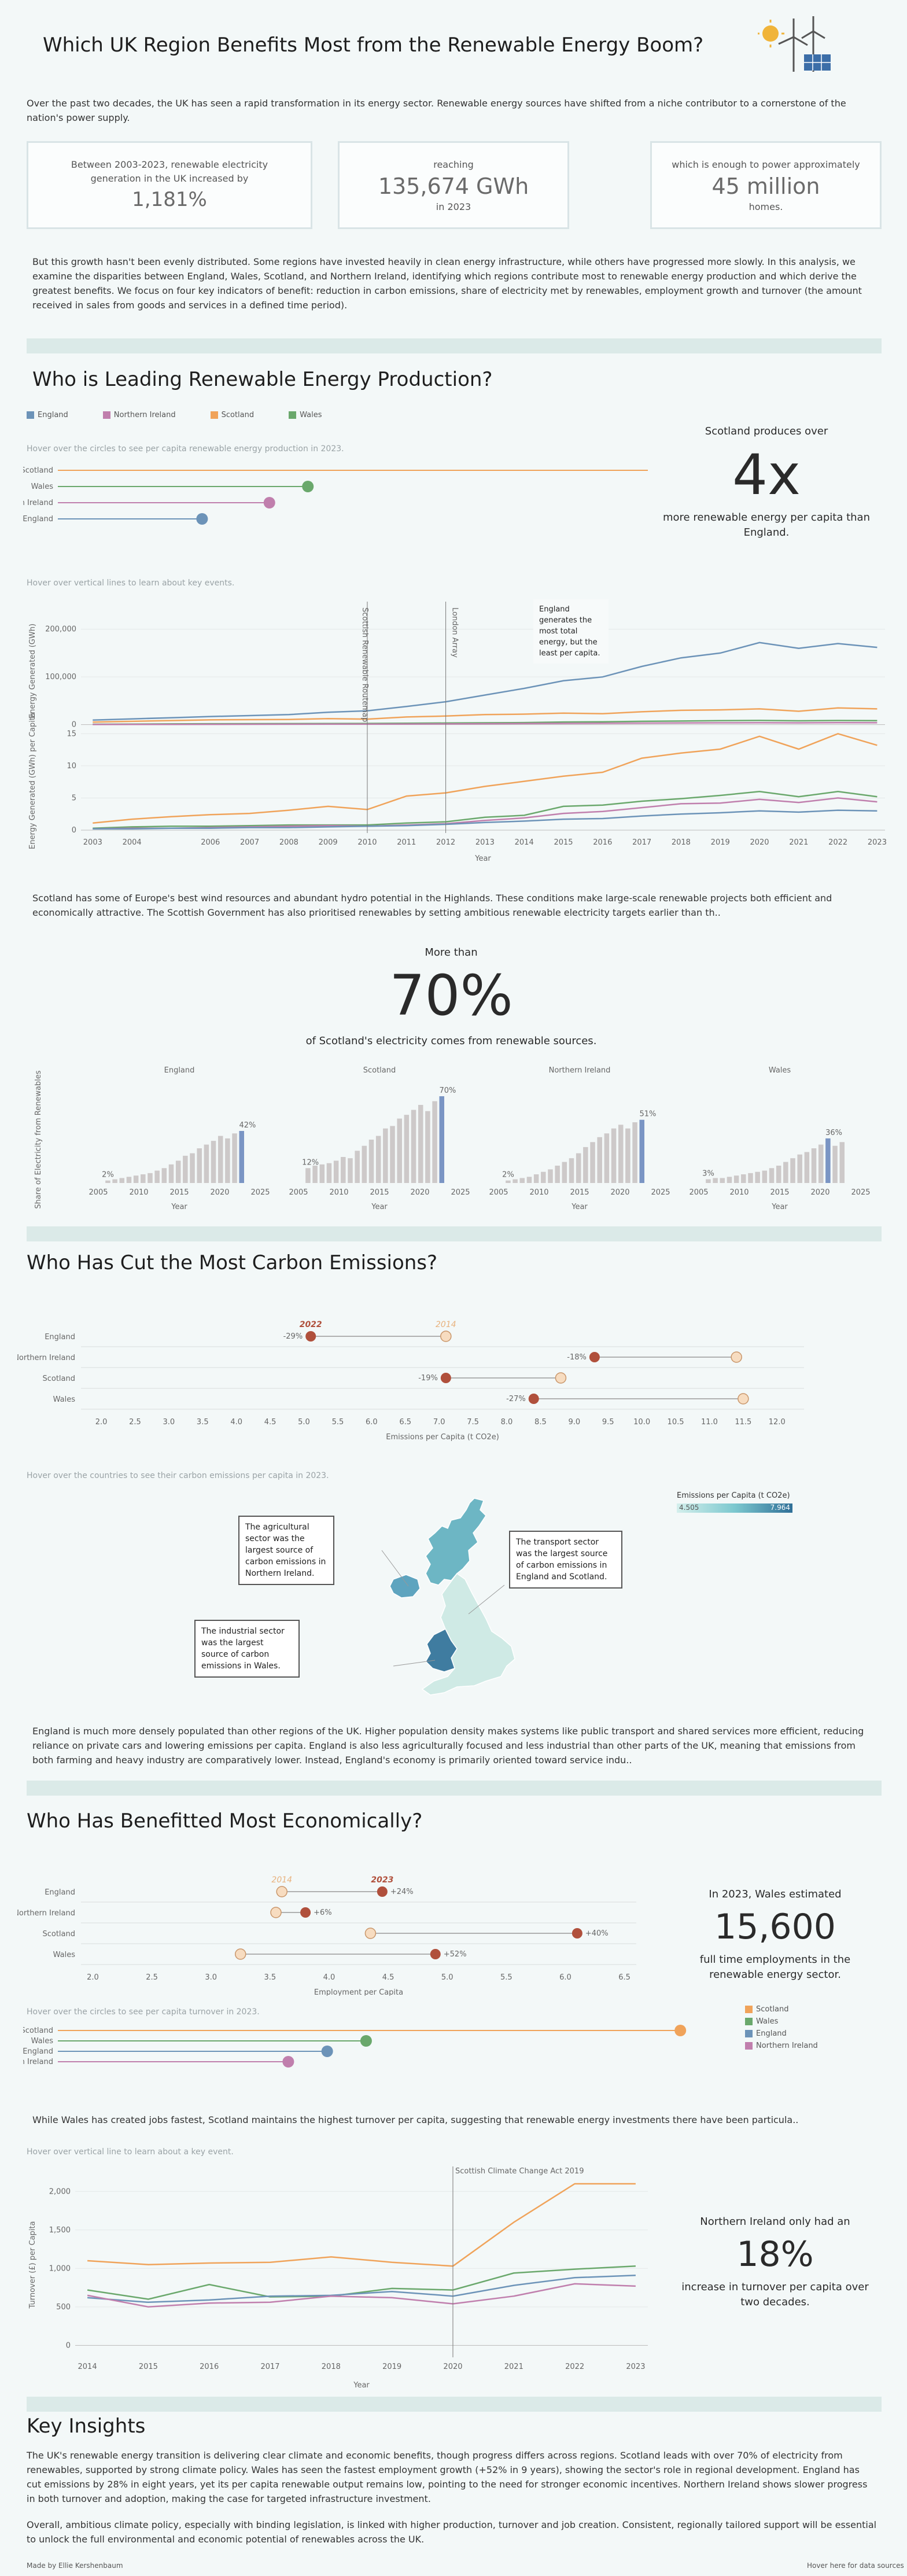  Describe the element at coordinates (93, 842) in the screenshot. I see `x-tick-label: 2003` at that location.